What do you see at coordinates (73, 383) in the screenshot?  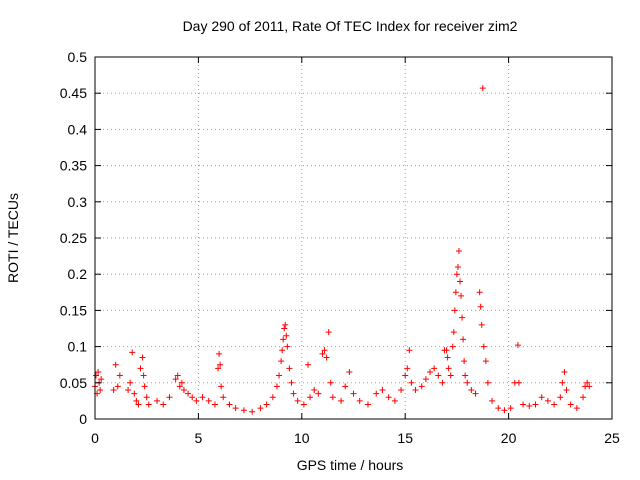 I see `y-tick-label: 0.05` at bounding box center [73, 383].